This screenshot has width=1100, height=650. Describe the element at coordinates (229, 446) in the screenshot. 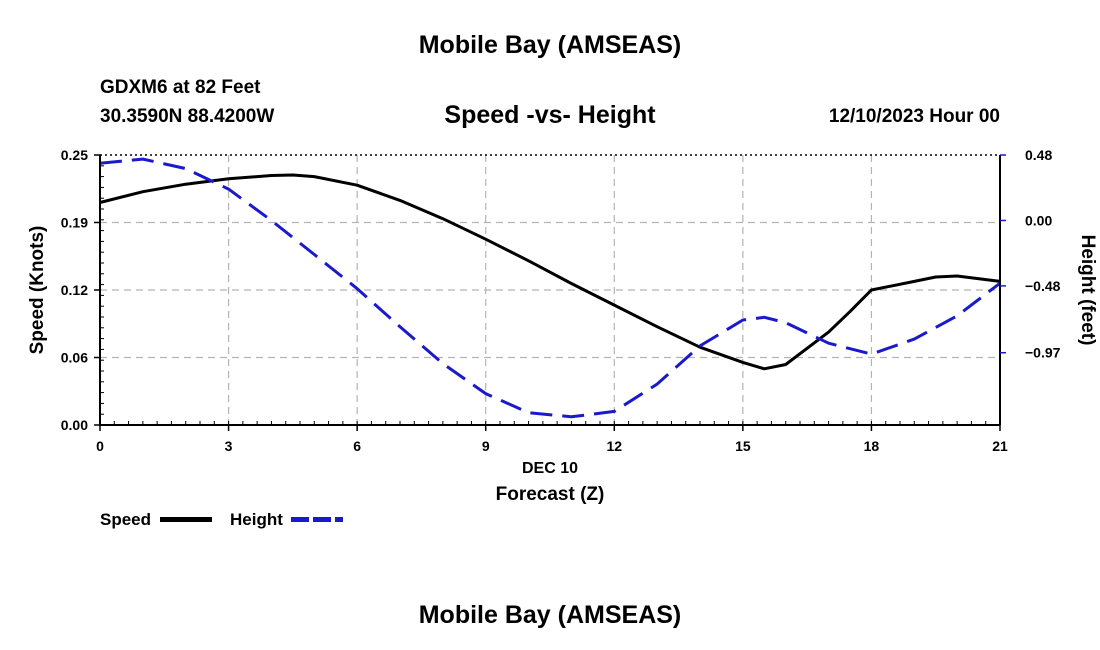

I see `x-tick-label: 3` at that location.